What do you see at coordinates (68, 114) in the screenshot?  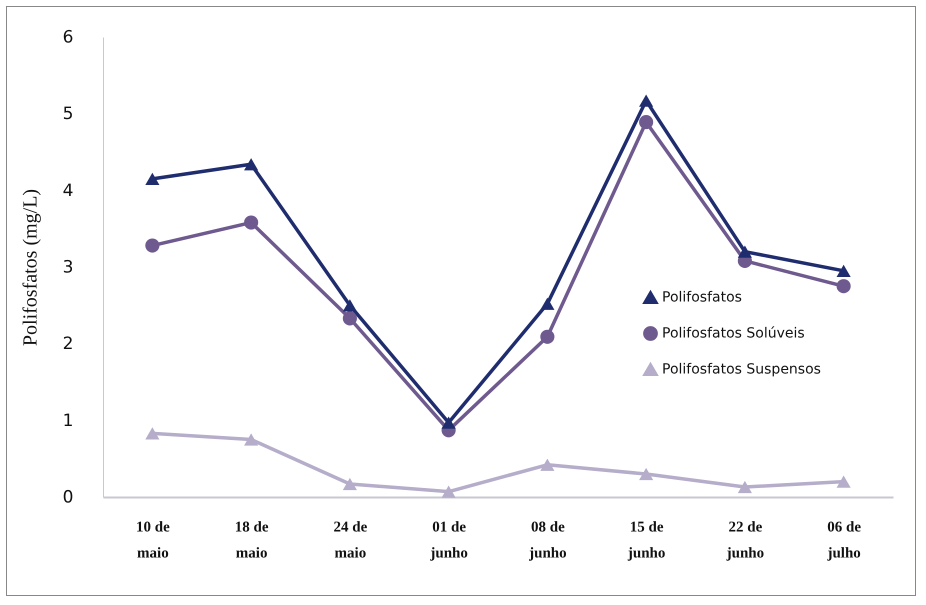 I see `y-tick-label: 5` at bounding box center [68, 114].